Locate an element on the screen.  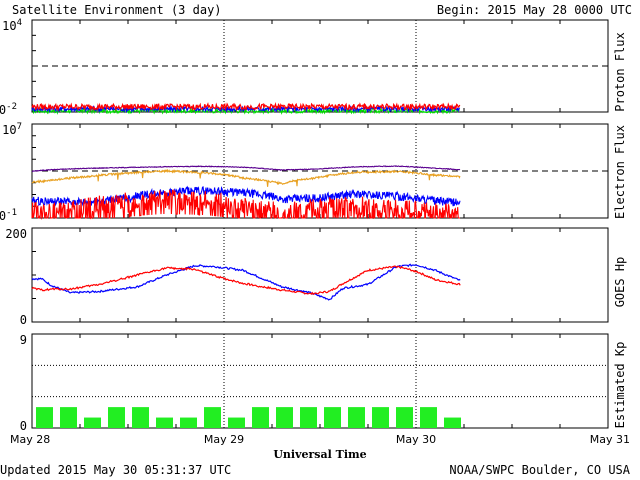
begin-time: Begin: 2015 May 28 0000 UTC is located at coordinates (534, 10).